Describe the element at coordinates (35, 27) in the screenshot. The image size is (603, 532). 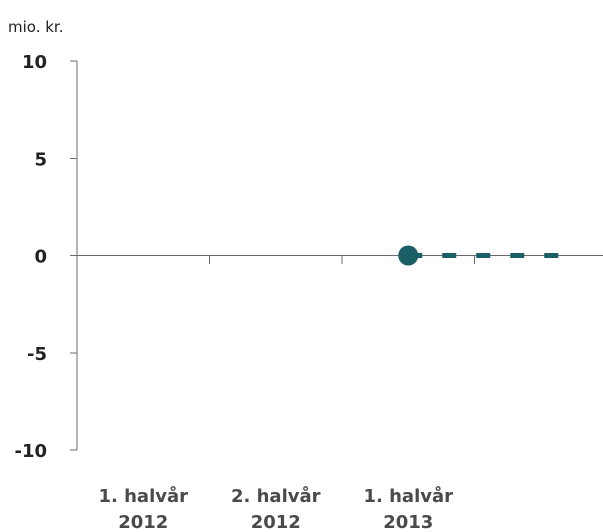
I see `unit-label: mio. kr.` at that location.